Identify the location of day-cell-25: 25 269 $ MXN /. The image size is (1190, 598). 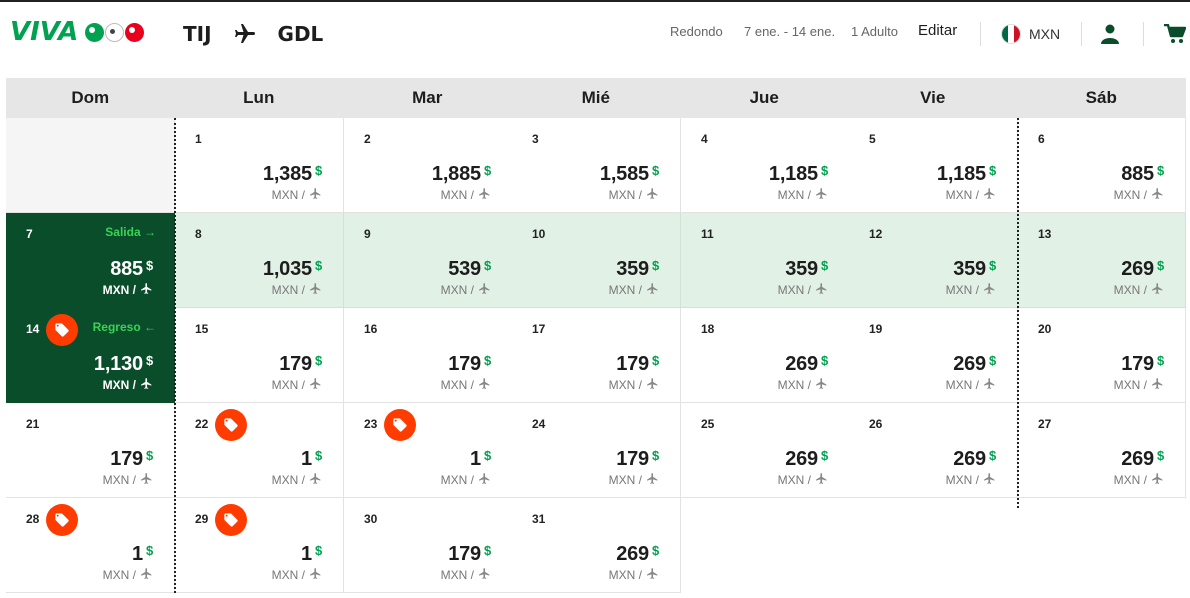
(765, 450).